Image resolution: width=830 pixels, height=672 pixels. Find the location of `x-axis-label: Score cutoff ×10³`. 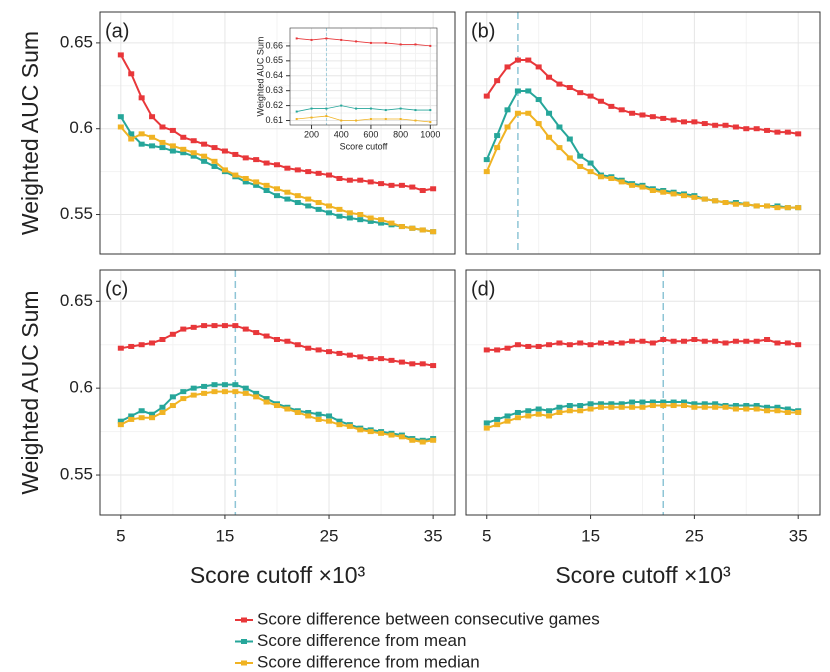

x-axis-label: Score cutoff ×10³ is located at coordinates (643, 575).